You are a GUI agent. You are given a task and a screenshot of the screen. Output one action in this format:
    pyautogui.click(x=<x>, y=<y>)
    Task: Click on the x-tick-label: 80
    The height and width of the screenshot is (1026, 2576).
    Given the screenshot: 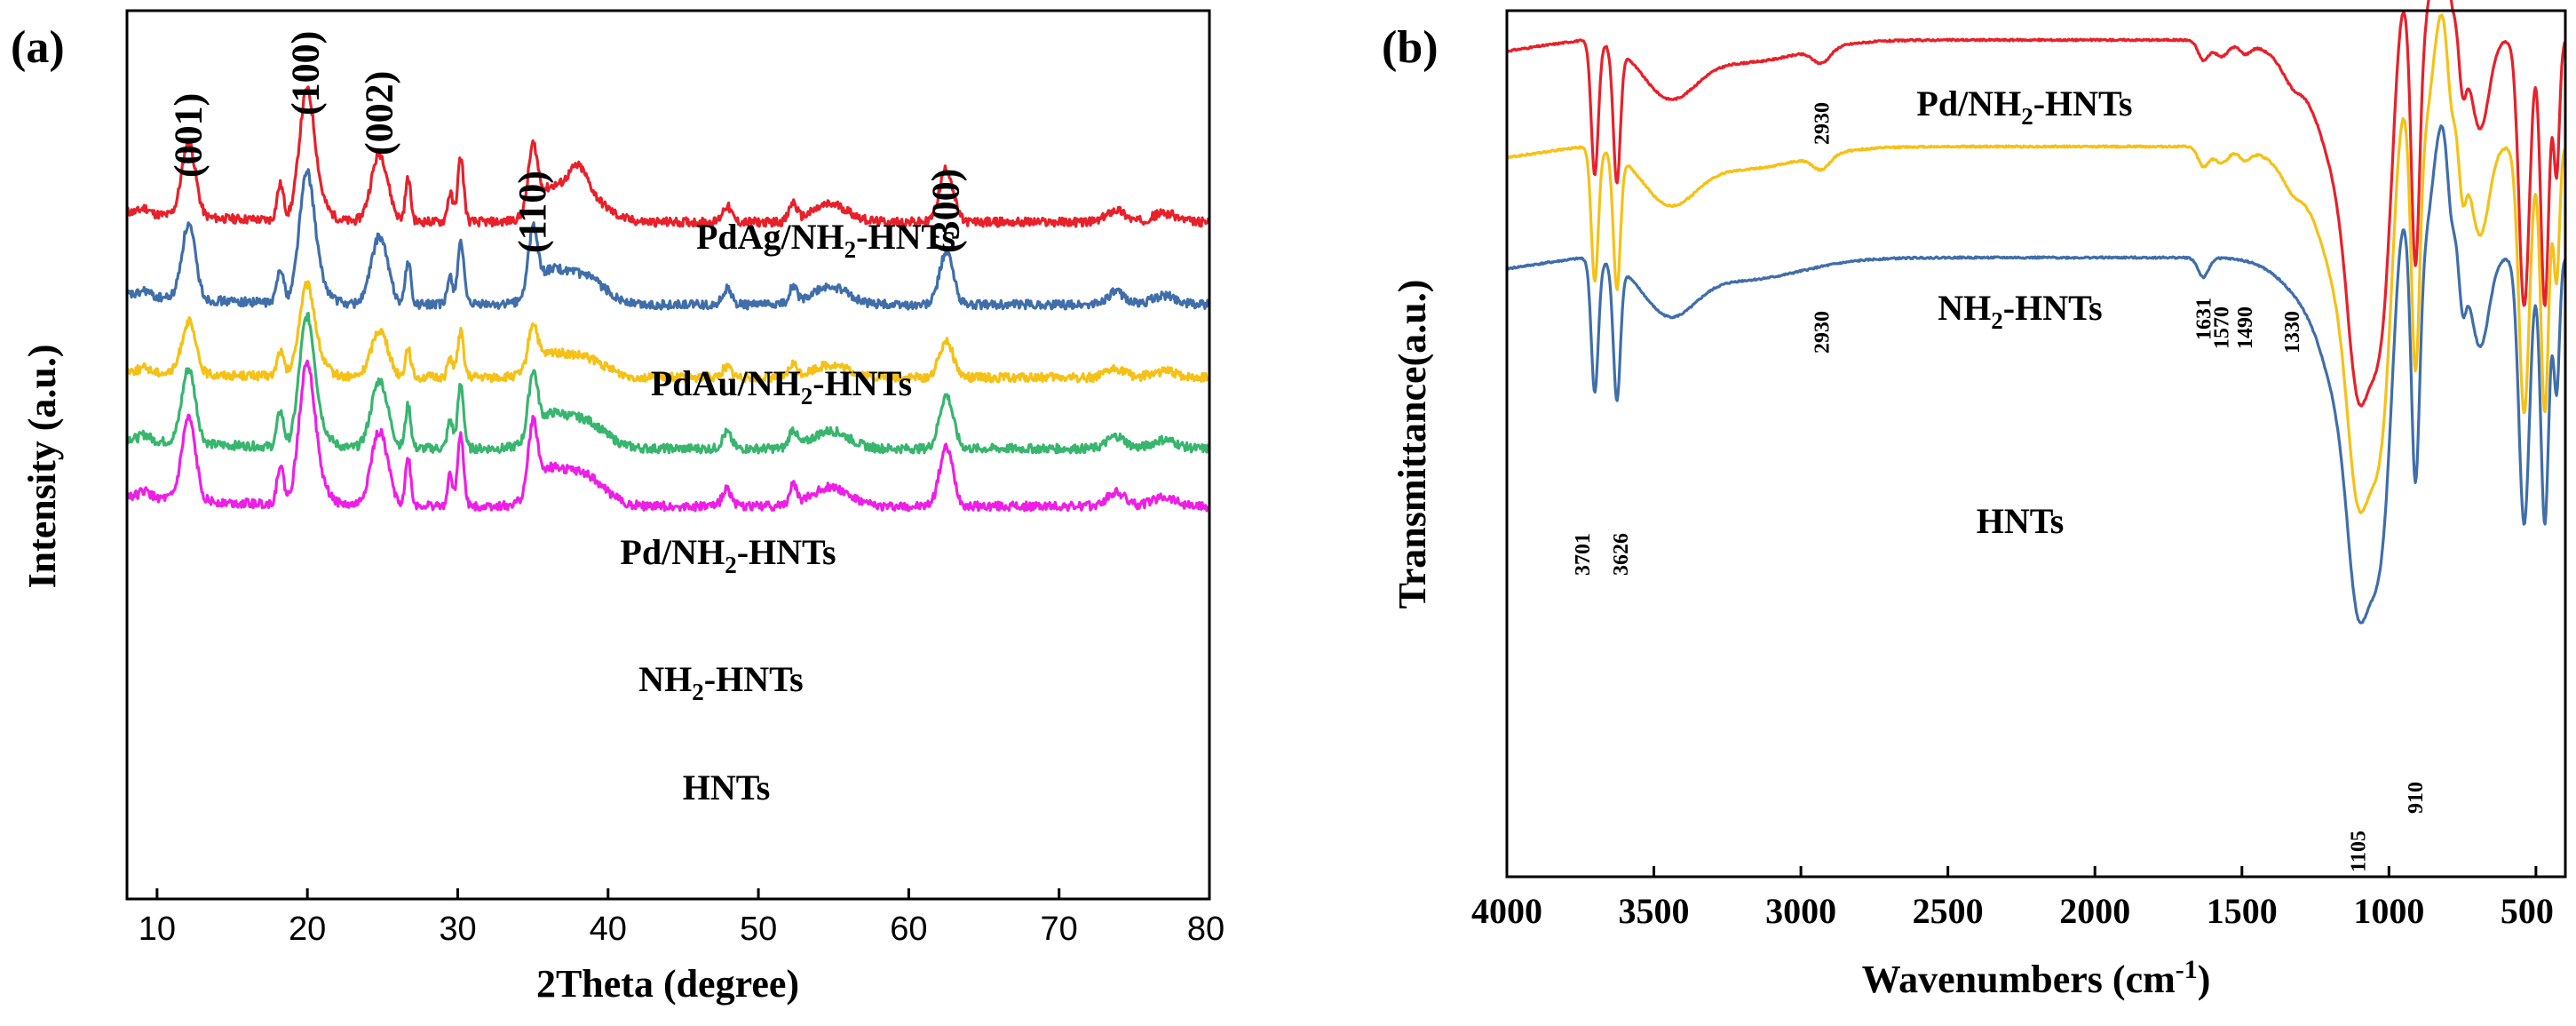 What is the action you would take?
    pyautogui.click(x=1206, y=930)
    